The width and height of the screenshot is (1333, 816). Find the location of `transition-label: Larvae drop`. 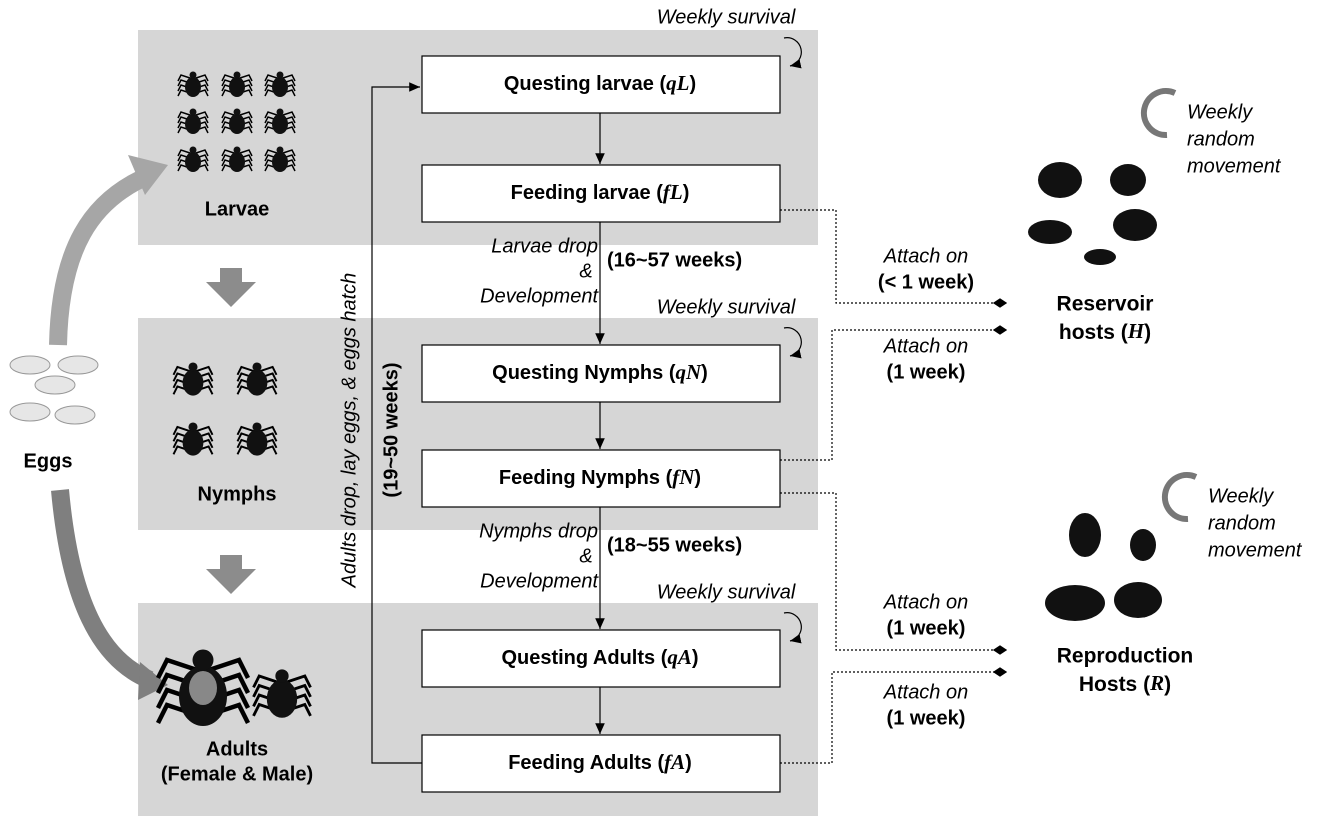

transition-label: Larvae drop is located at coordinates (544, 246).